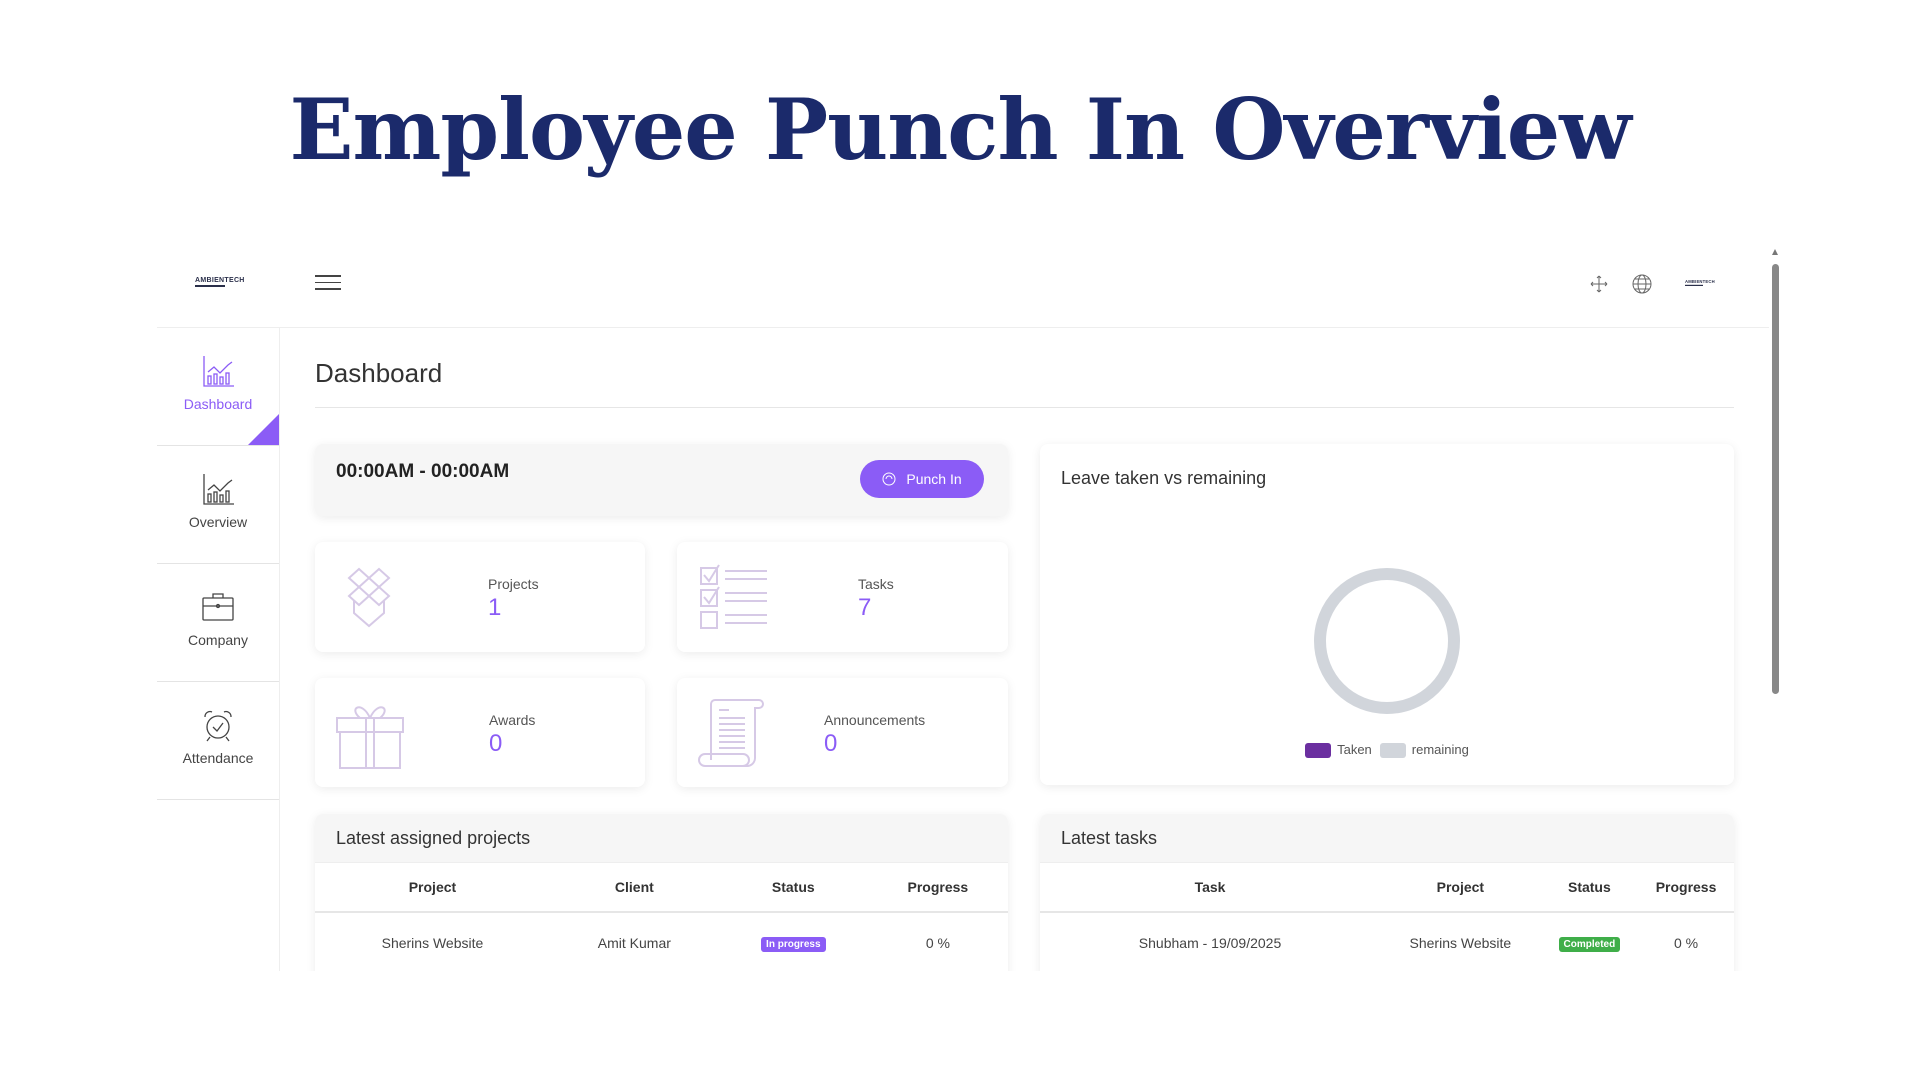 This screenshot has height=1080, width=1920. Describe the element at coordinates (1164, 478) in the screenshot. I see `chart-title: Leave taken vs remaining` at that location.